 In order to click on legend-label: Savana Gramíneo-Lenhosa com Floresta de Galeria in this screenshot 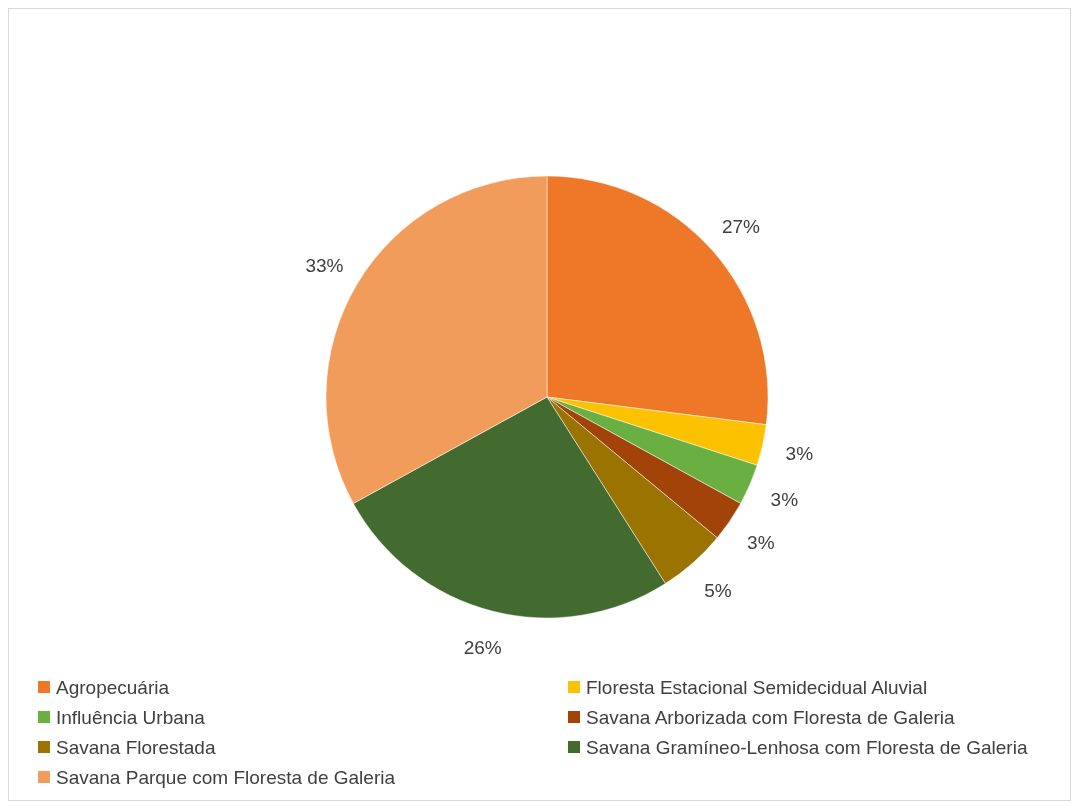, I will do `click(807, 747)`.